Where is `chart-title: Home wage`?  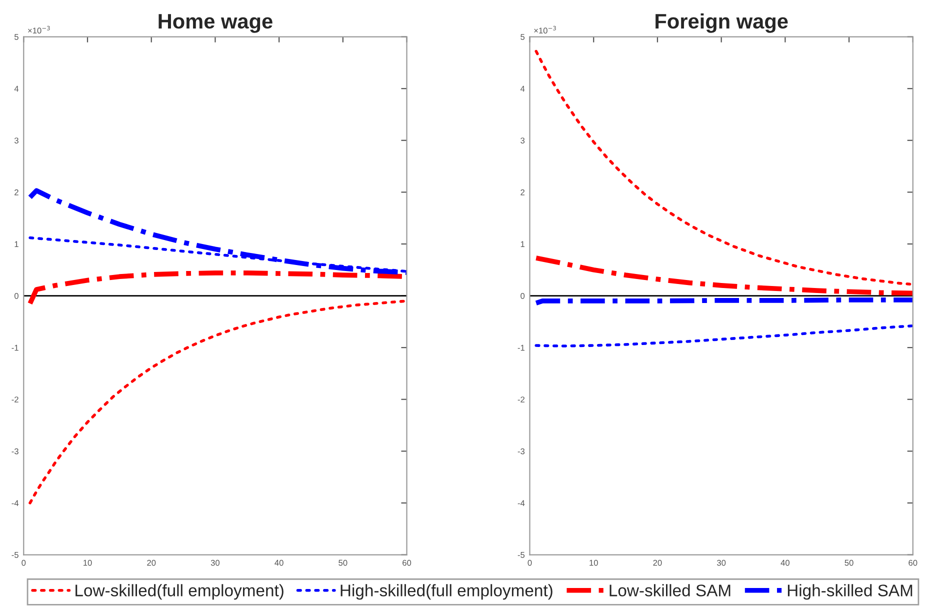 chart-title: Home wage is located at coordinates (215, 23).